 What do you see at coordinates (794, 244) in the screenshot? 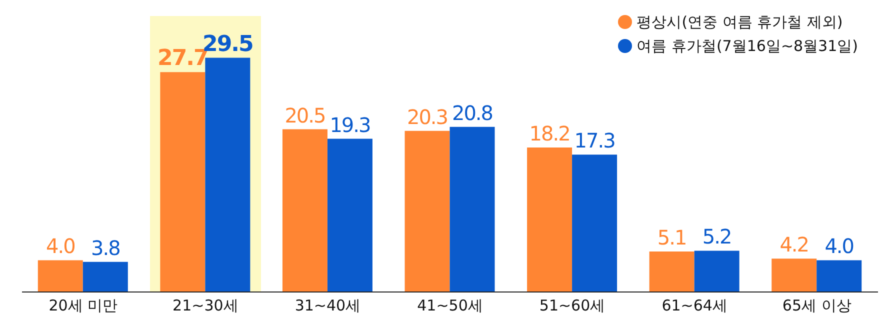
I see `data-label: 4.2` at bounding box center [794, 244].